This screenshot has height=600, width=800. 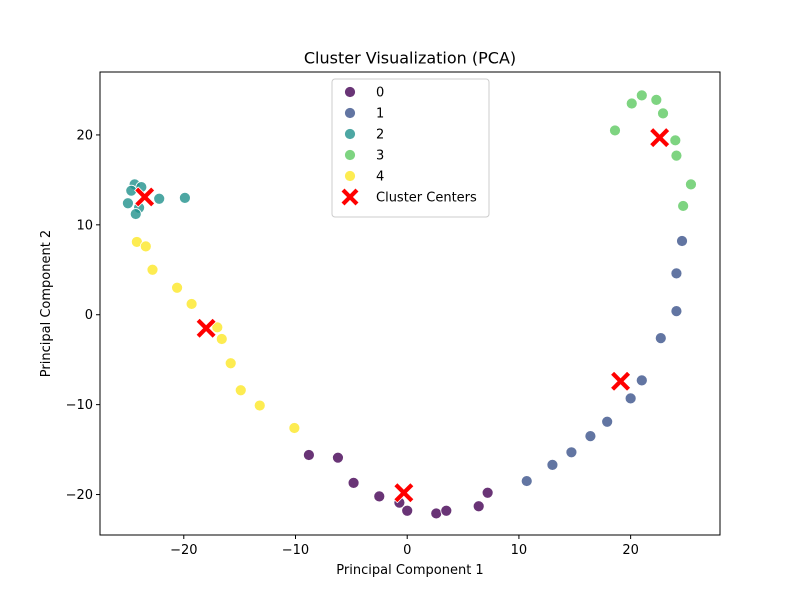 I want to click on legend-label: Cluster Centers, so click(x=426, y=198).